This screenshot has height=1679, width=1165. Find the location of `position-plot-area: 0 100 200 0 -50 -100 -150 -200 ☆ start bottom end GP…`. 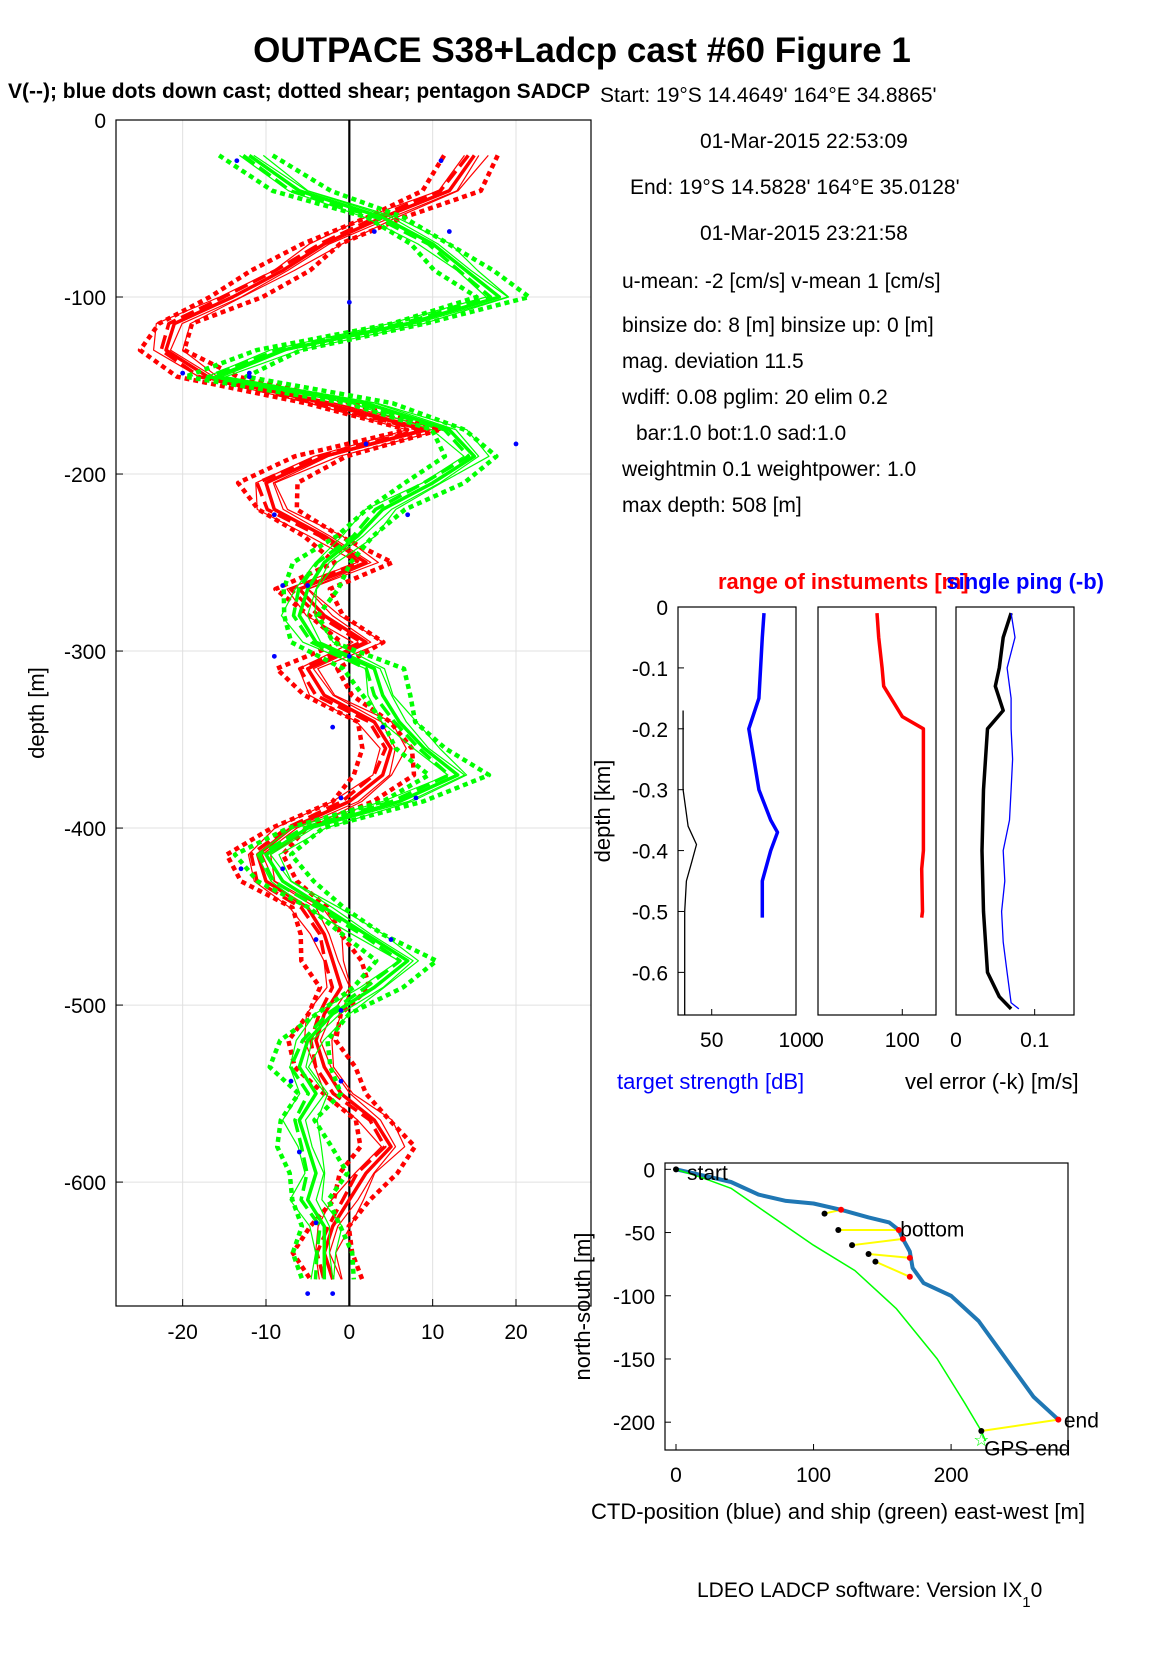

position-plot-area: 0 100 200 0 -50 -100 -150 -200 ☆ start bottom end GP… is located at coordinates (856, 1323).